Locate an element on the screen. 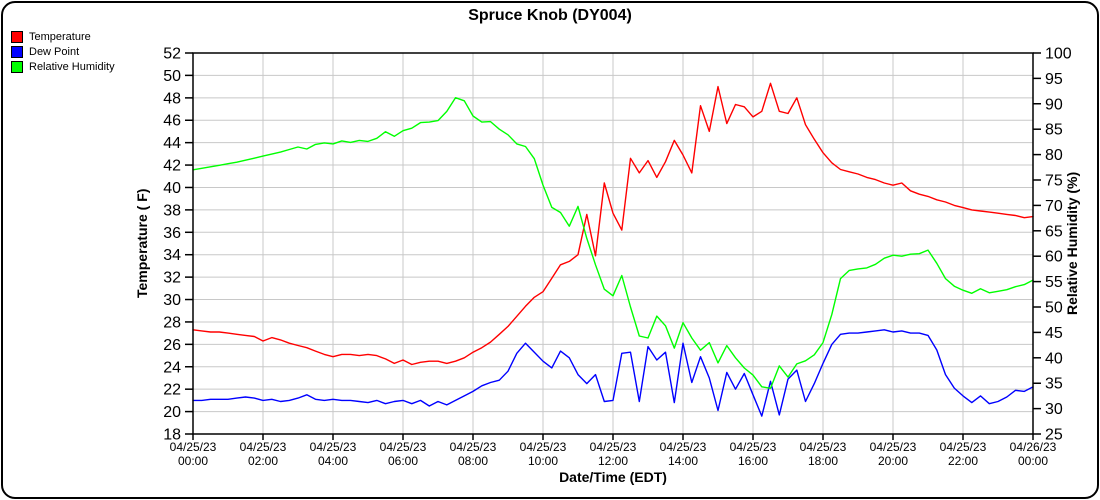  x-tick-label-time: 22:00 is located at coordinates (963, 461).